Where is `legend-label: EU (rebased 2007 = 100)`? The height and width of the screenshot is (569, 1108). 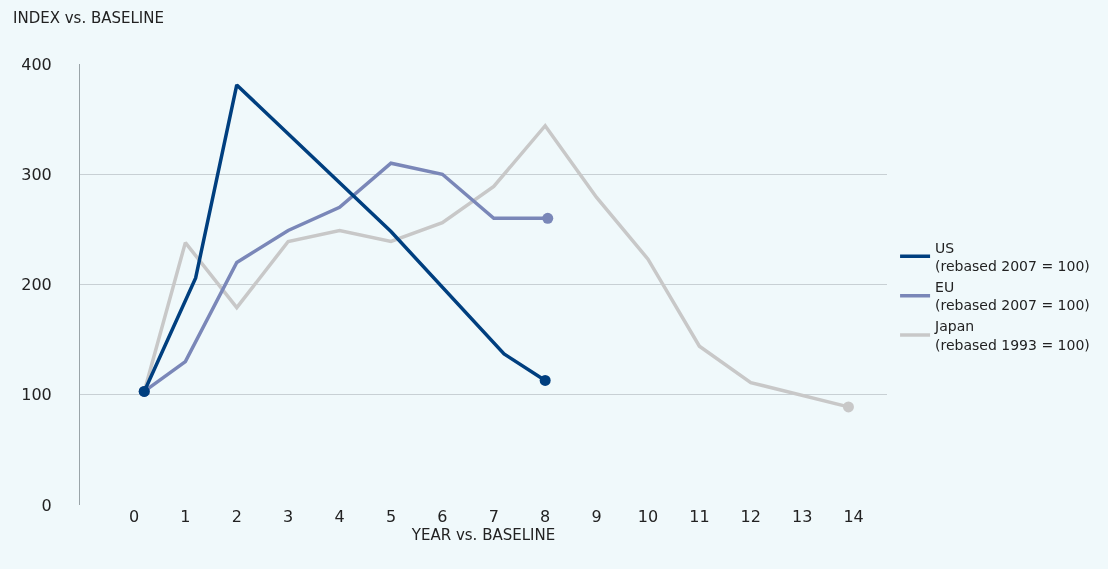
legend-label: EU (rebased 2007 = 100) is located at coordinates (1012, 296).